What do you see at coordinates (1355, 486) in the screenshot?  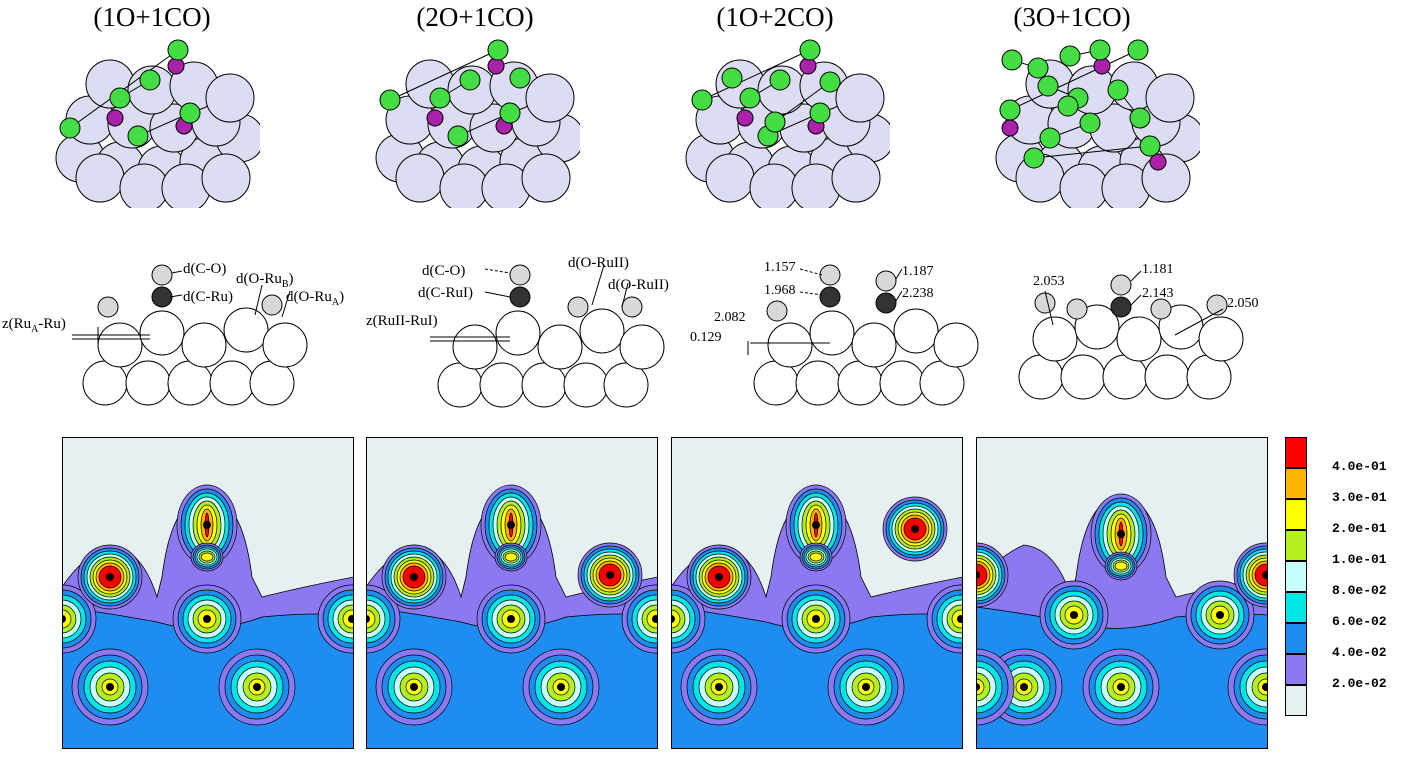 I see `legend-item: 3.0e-01` at bounding box center [1355, 486].